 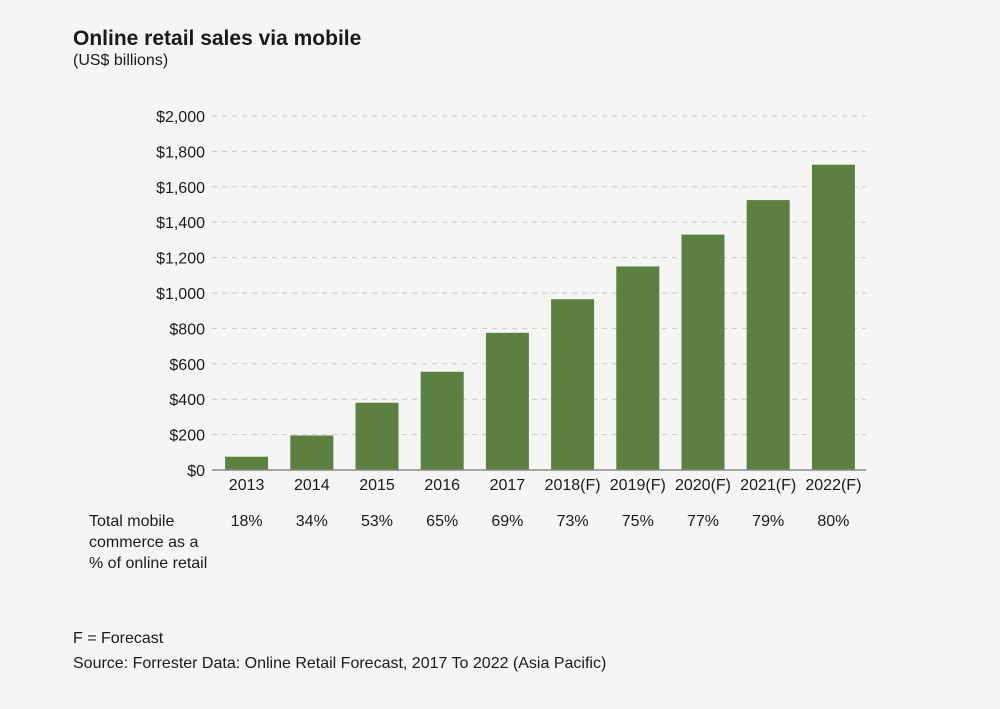 What do you see at coordinates (187, 329) in the screenshot?
I see `y-tick-label: $800` at bounding box center [187, 329].